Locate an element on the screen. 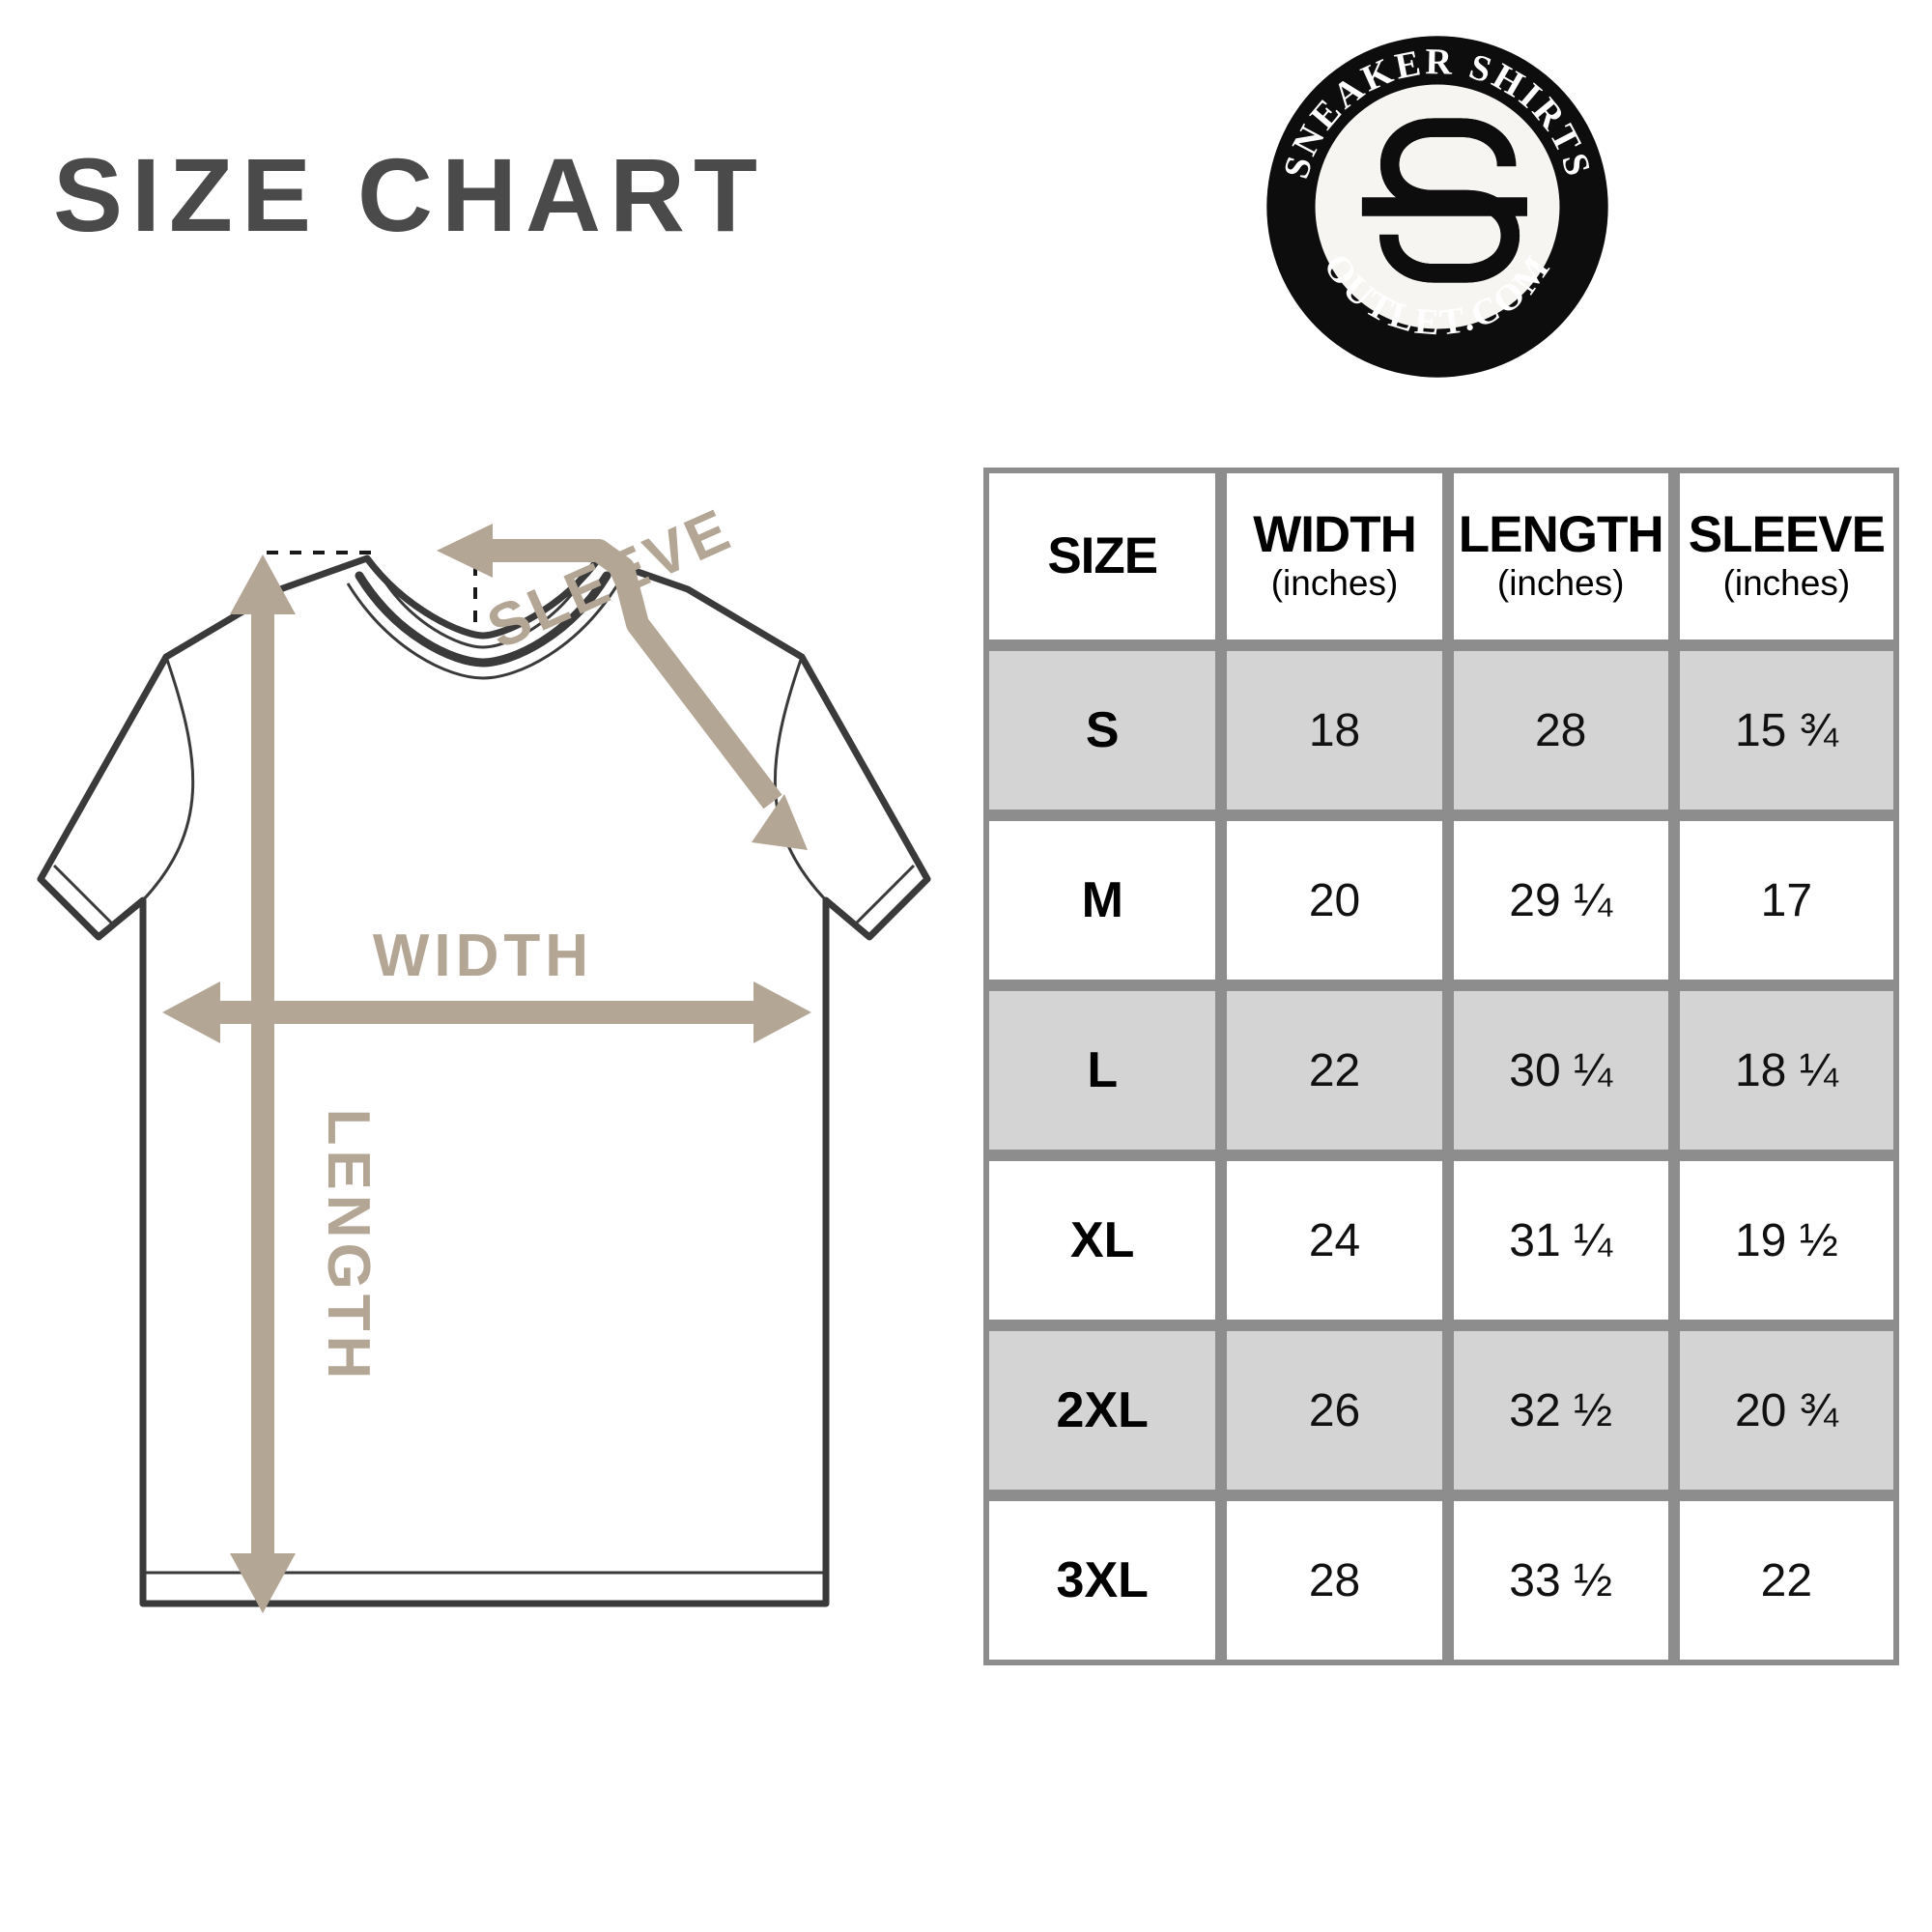  width-label: WIDTH is located at coordinates (483, 956).